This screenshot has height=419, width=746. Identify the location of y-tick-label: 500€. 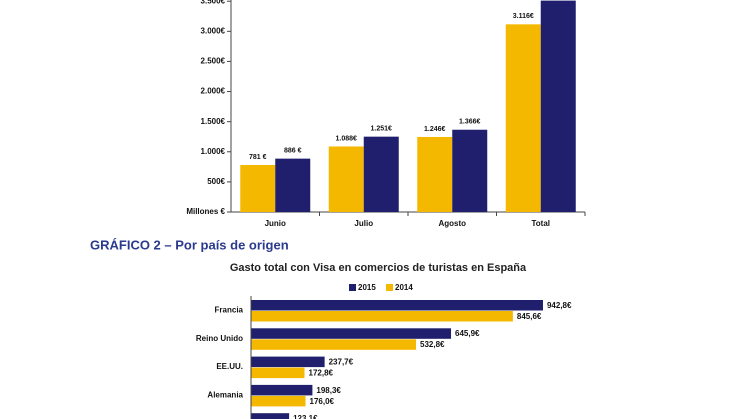
(216, 181).